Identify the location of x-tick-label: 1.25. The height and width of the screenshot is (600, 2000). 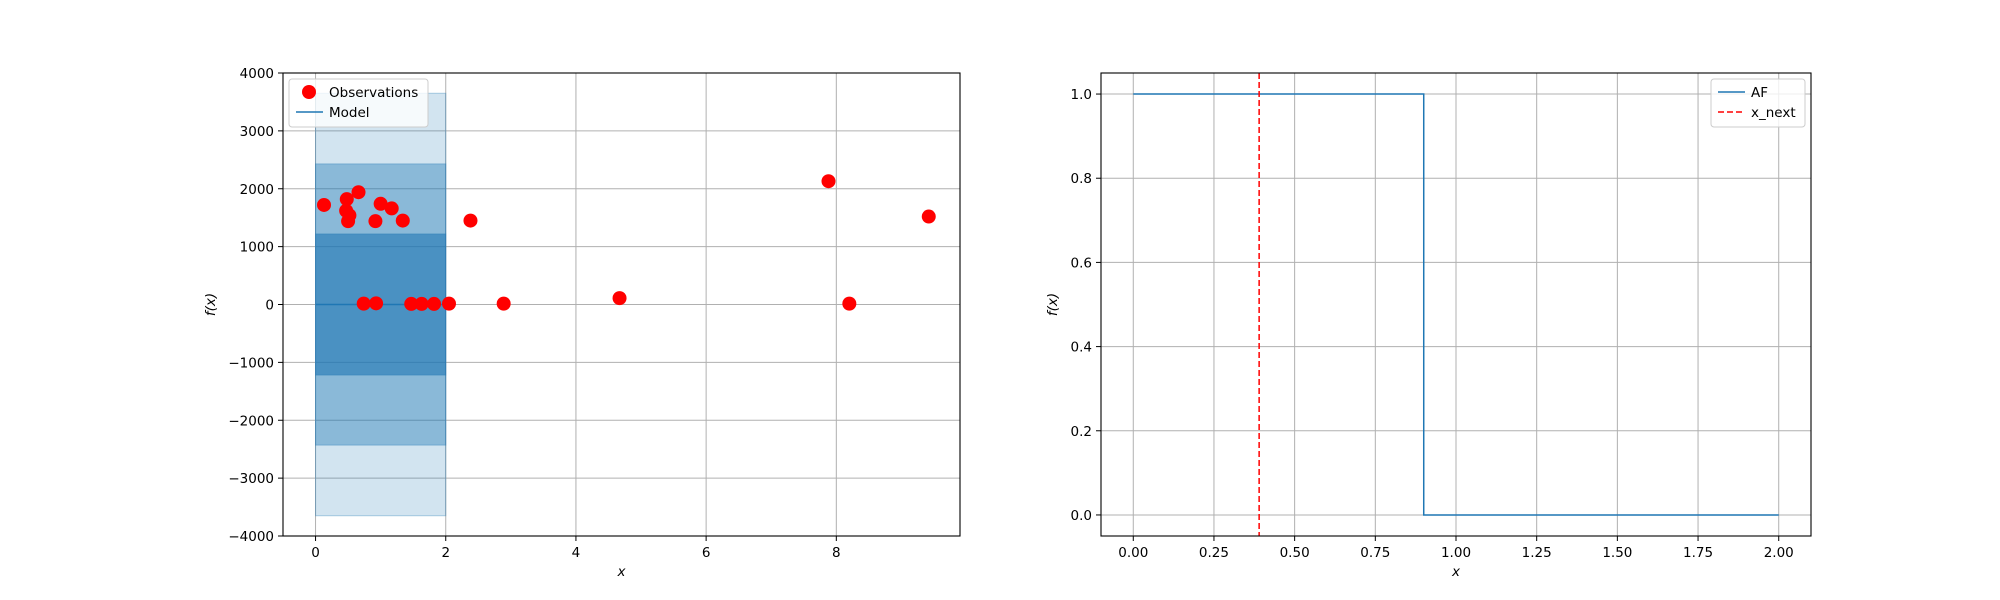
(1537, 553).